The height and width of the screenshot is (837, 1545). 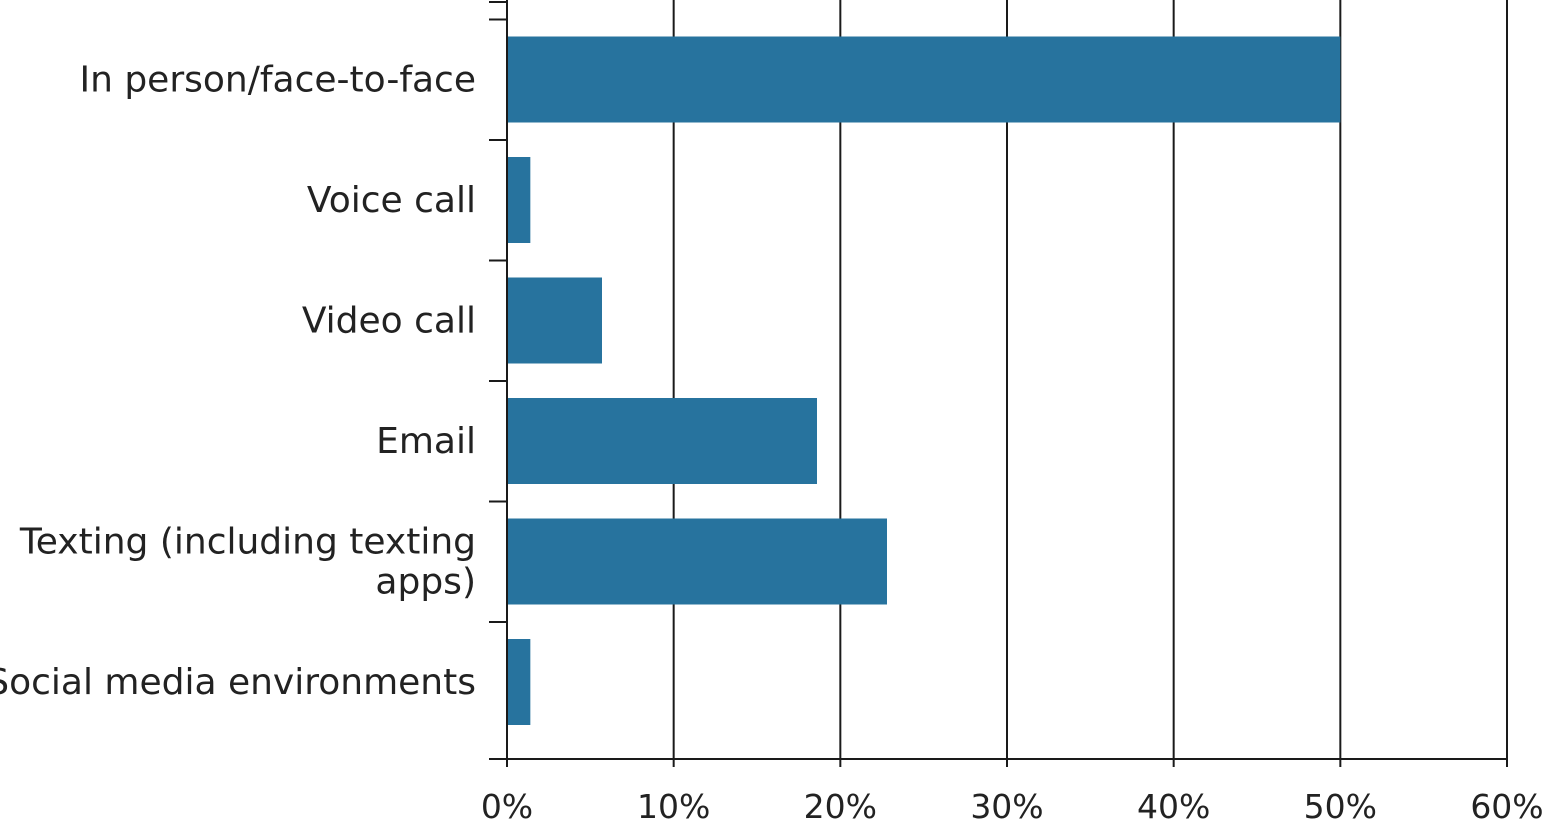 I want to click on x-tick-label: 40%, so click(x=1173, y=806).